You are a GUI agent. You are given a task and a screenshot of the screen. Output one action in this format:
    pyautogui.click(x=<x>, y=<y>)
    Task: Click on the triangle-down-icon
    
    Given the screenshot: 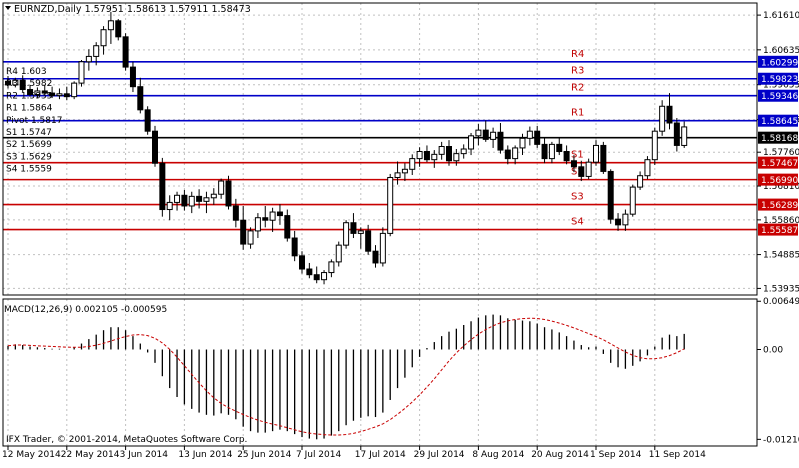 What is the action you would take?
    pyautogui.click(x=8, y=8)
    